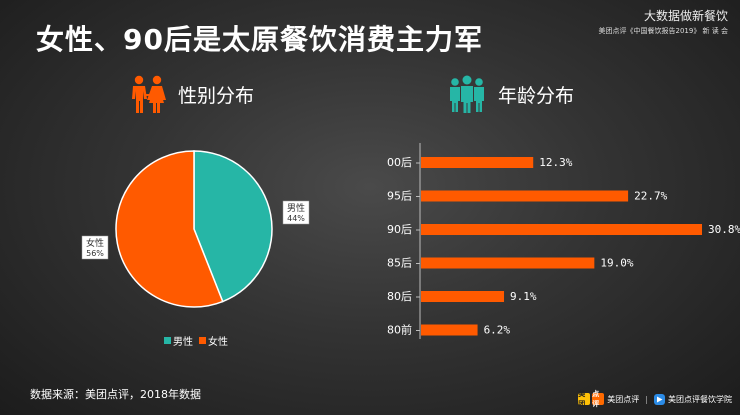 The height and width of the screenshot is (415, 740). Describe the element at coordinates (95, 253) in the screenshot. I see `pie-label-value: 56%` at that location.